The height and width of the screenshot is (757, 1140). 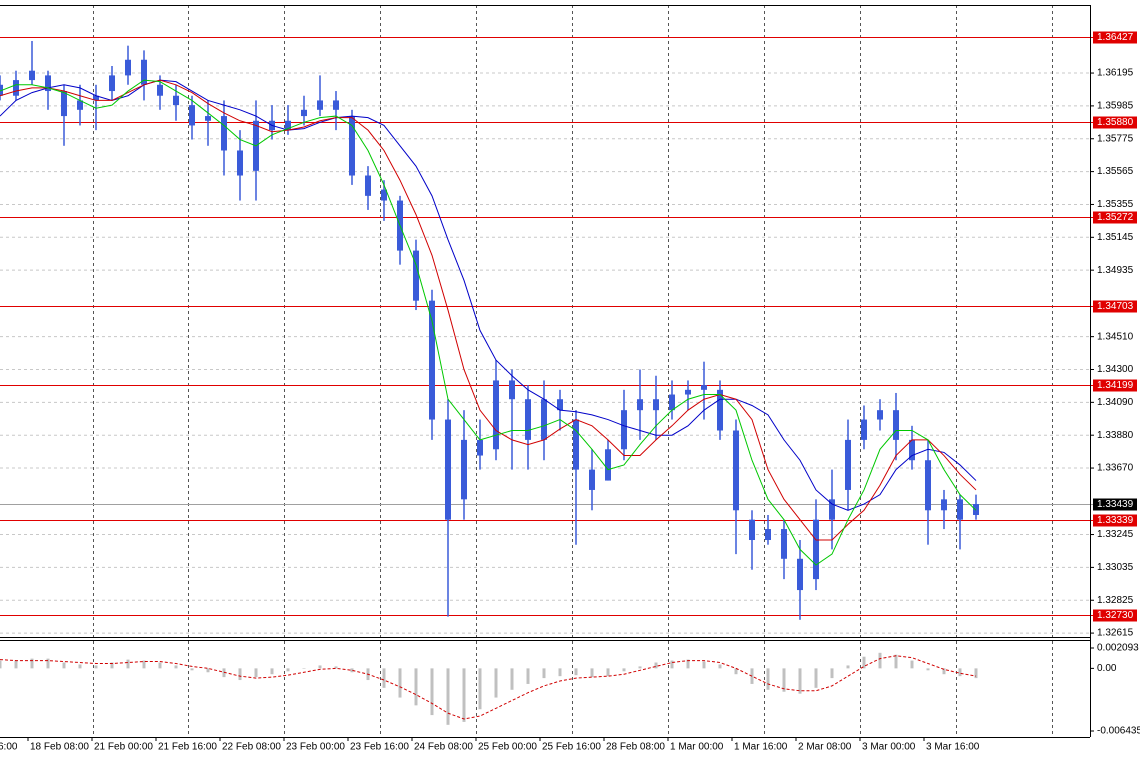 What do you see at coordinates (1115, 138) in the screenshot?
I see `y-tick-label: 1.35775` at bounding box center [1115, 138].